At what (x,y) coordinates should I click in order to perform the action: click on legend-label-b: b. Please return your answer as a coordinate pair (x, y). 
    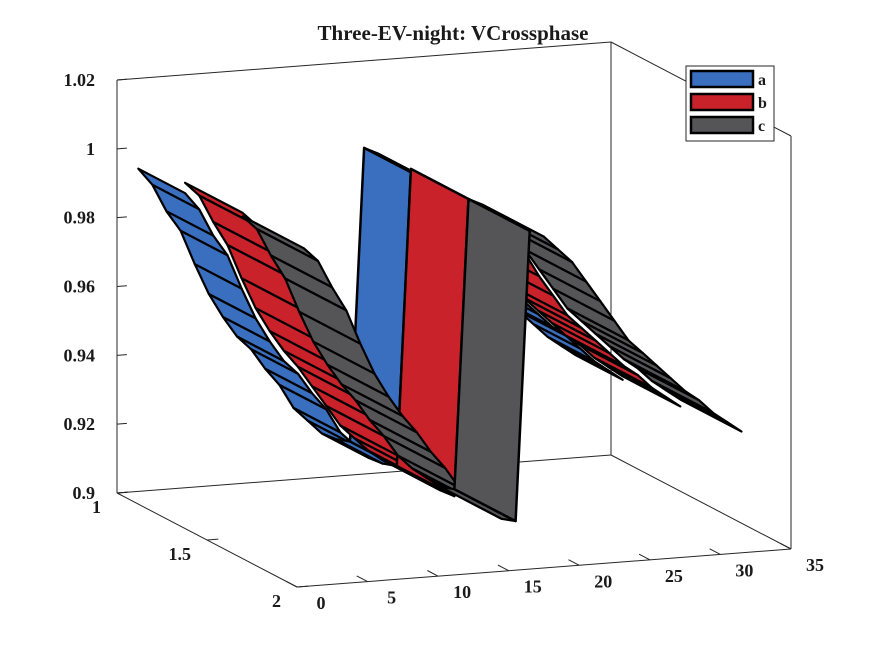
    Looking at the image, I should click on (762, 103).